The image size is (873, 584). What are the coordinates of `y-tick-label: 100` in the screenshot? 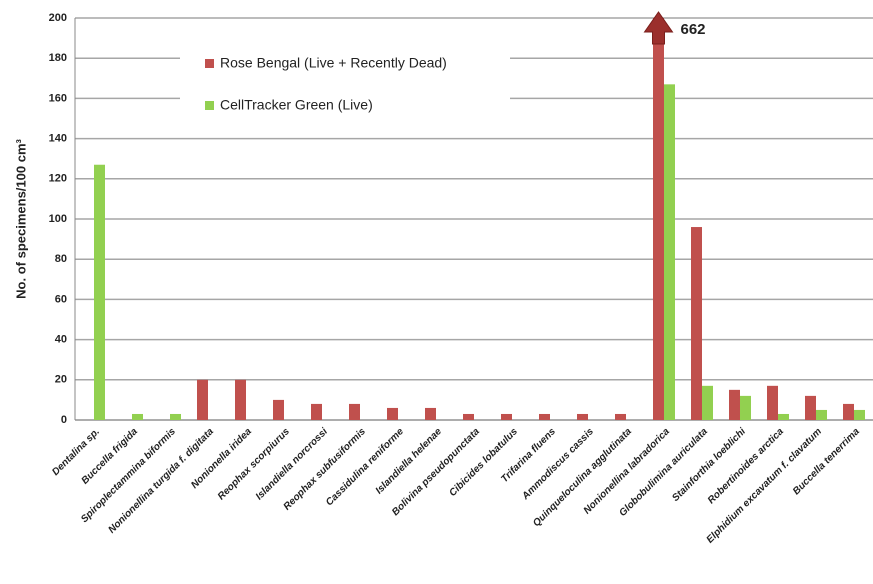 It's located at (58, 219).